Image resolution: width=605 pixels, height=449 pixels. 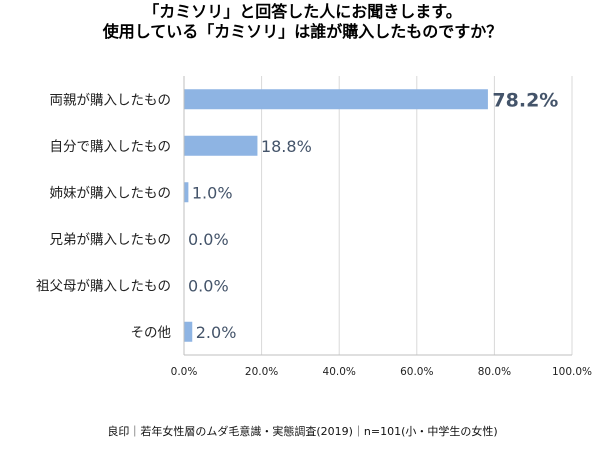 What do you see at coordinates (416, 372) in the screenshot?
I see `x-tick-label: 60.0%` at bounding box center [416, 372].